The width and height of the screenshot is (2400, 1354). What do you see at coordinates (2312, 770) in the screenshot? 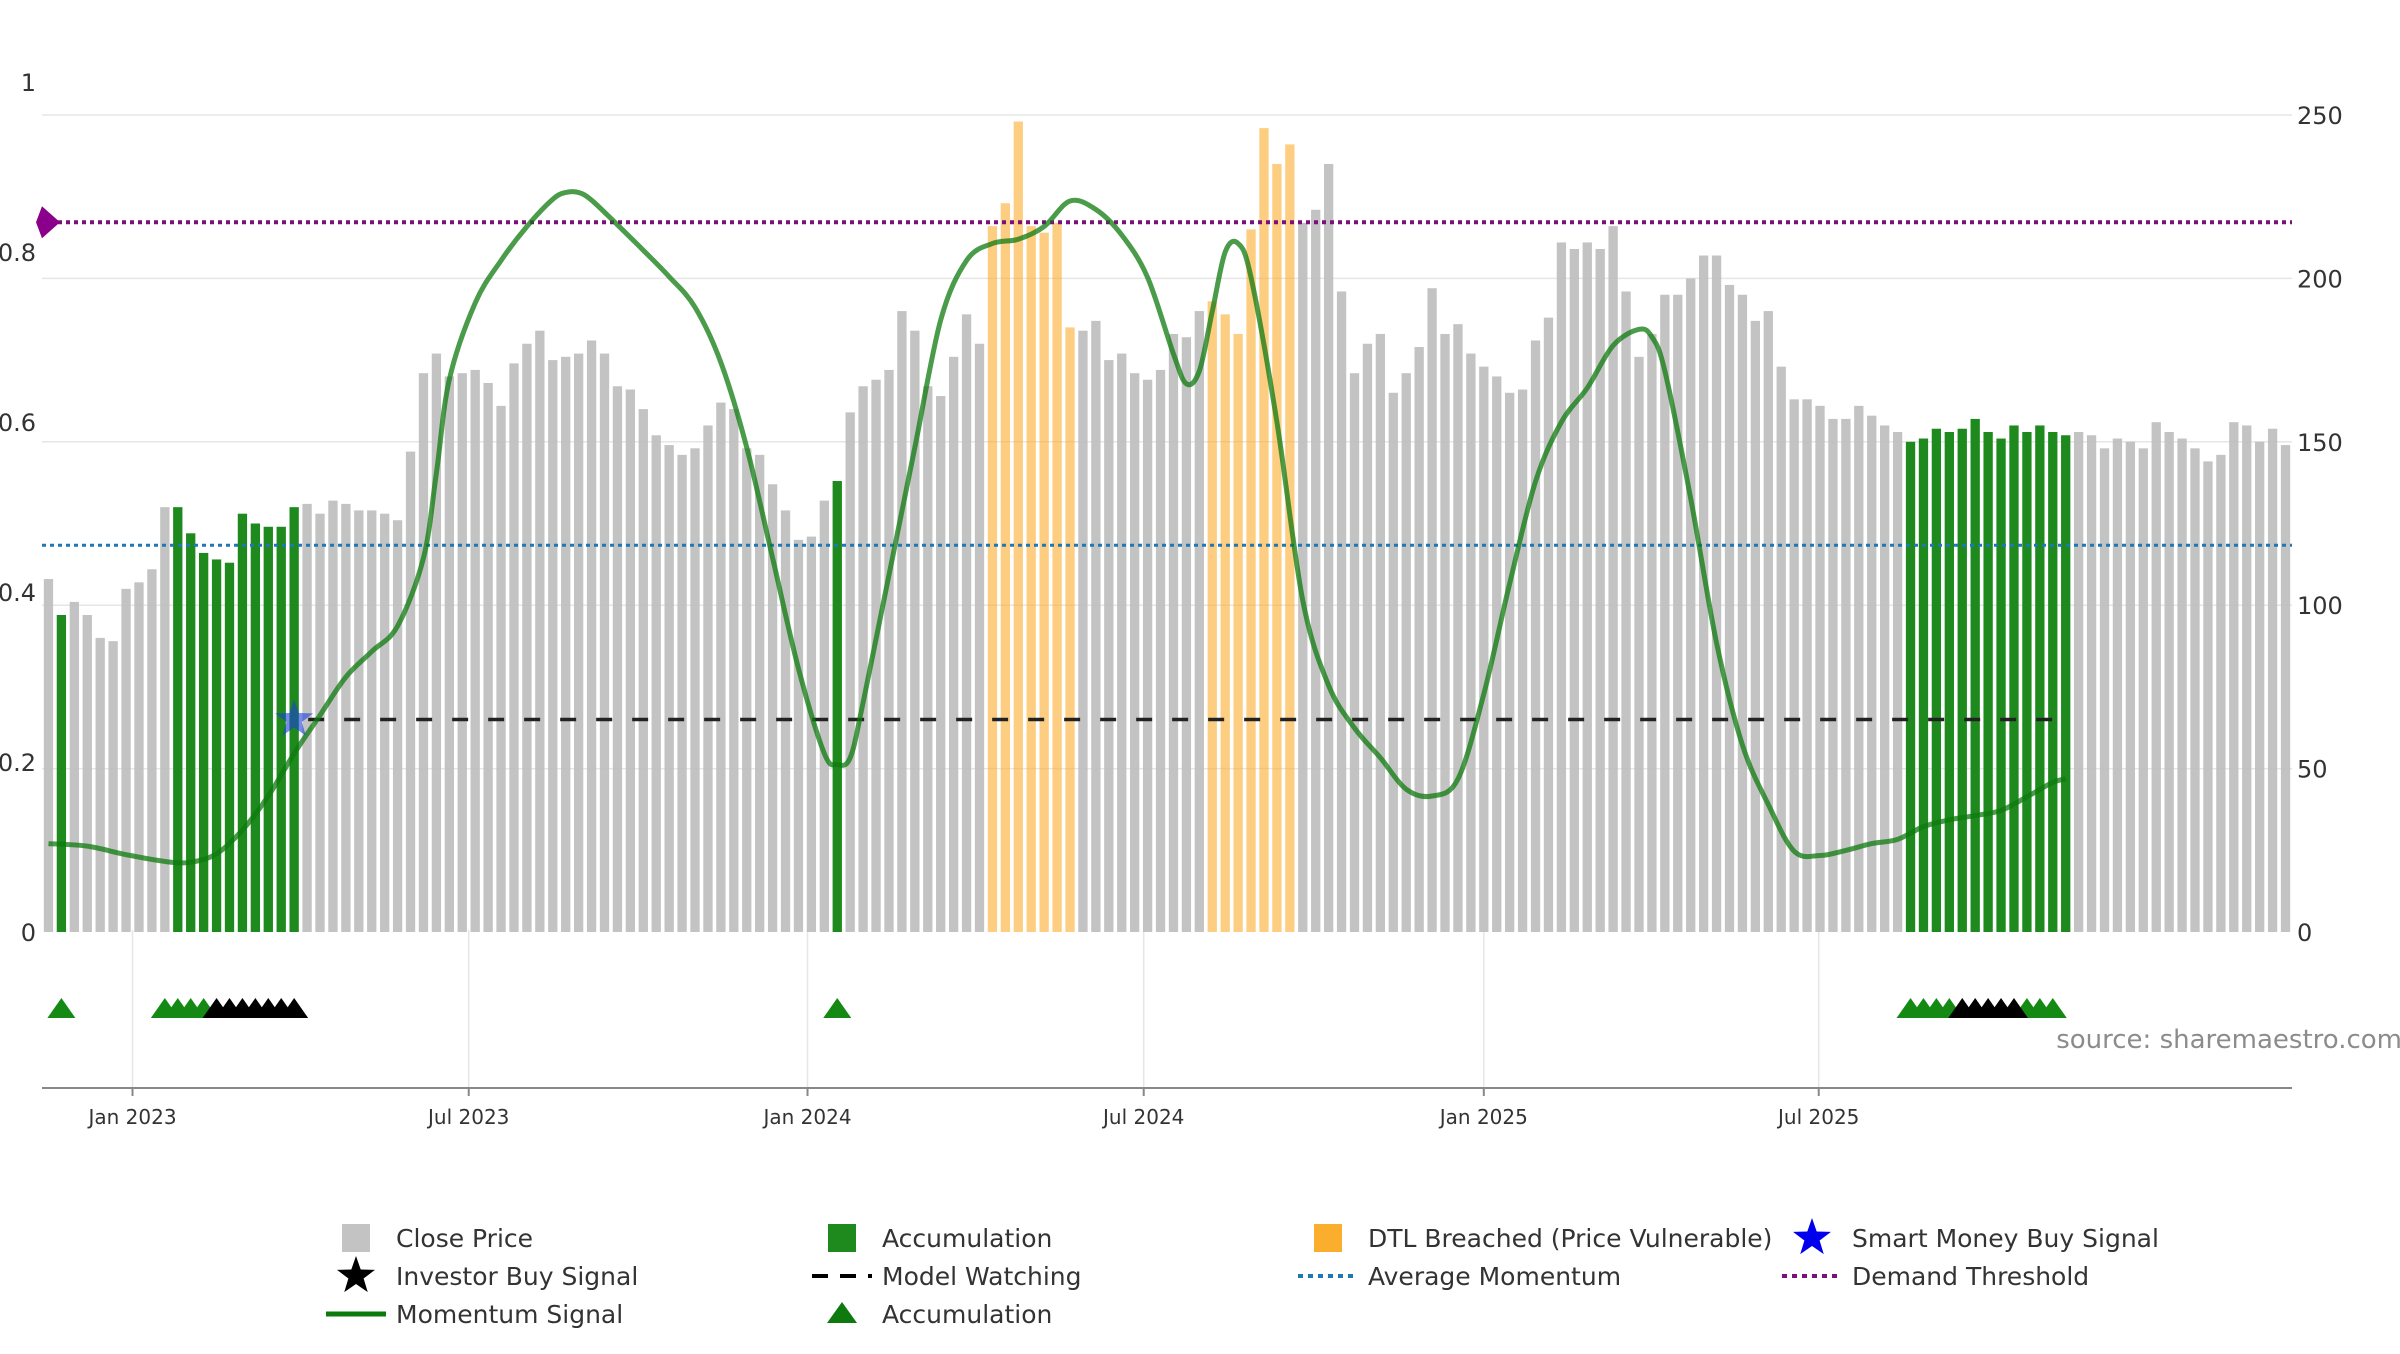
I see `right-axis-tick: 50` at bounding box center [2312, 770].